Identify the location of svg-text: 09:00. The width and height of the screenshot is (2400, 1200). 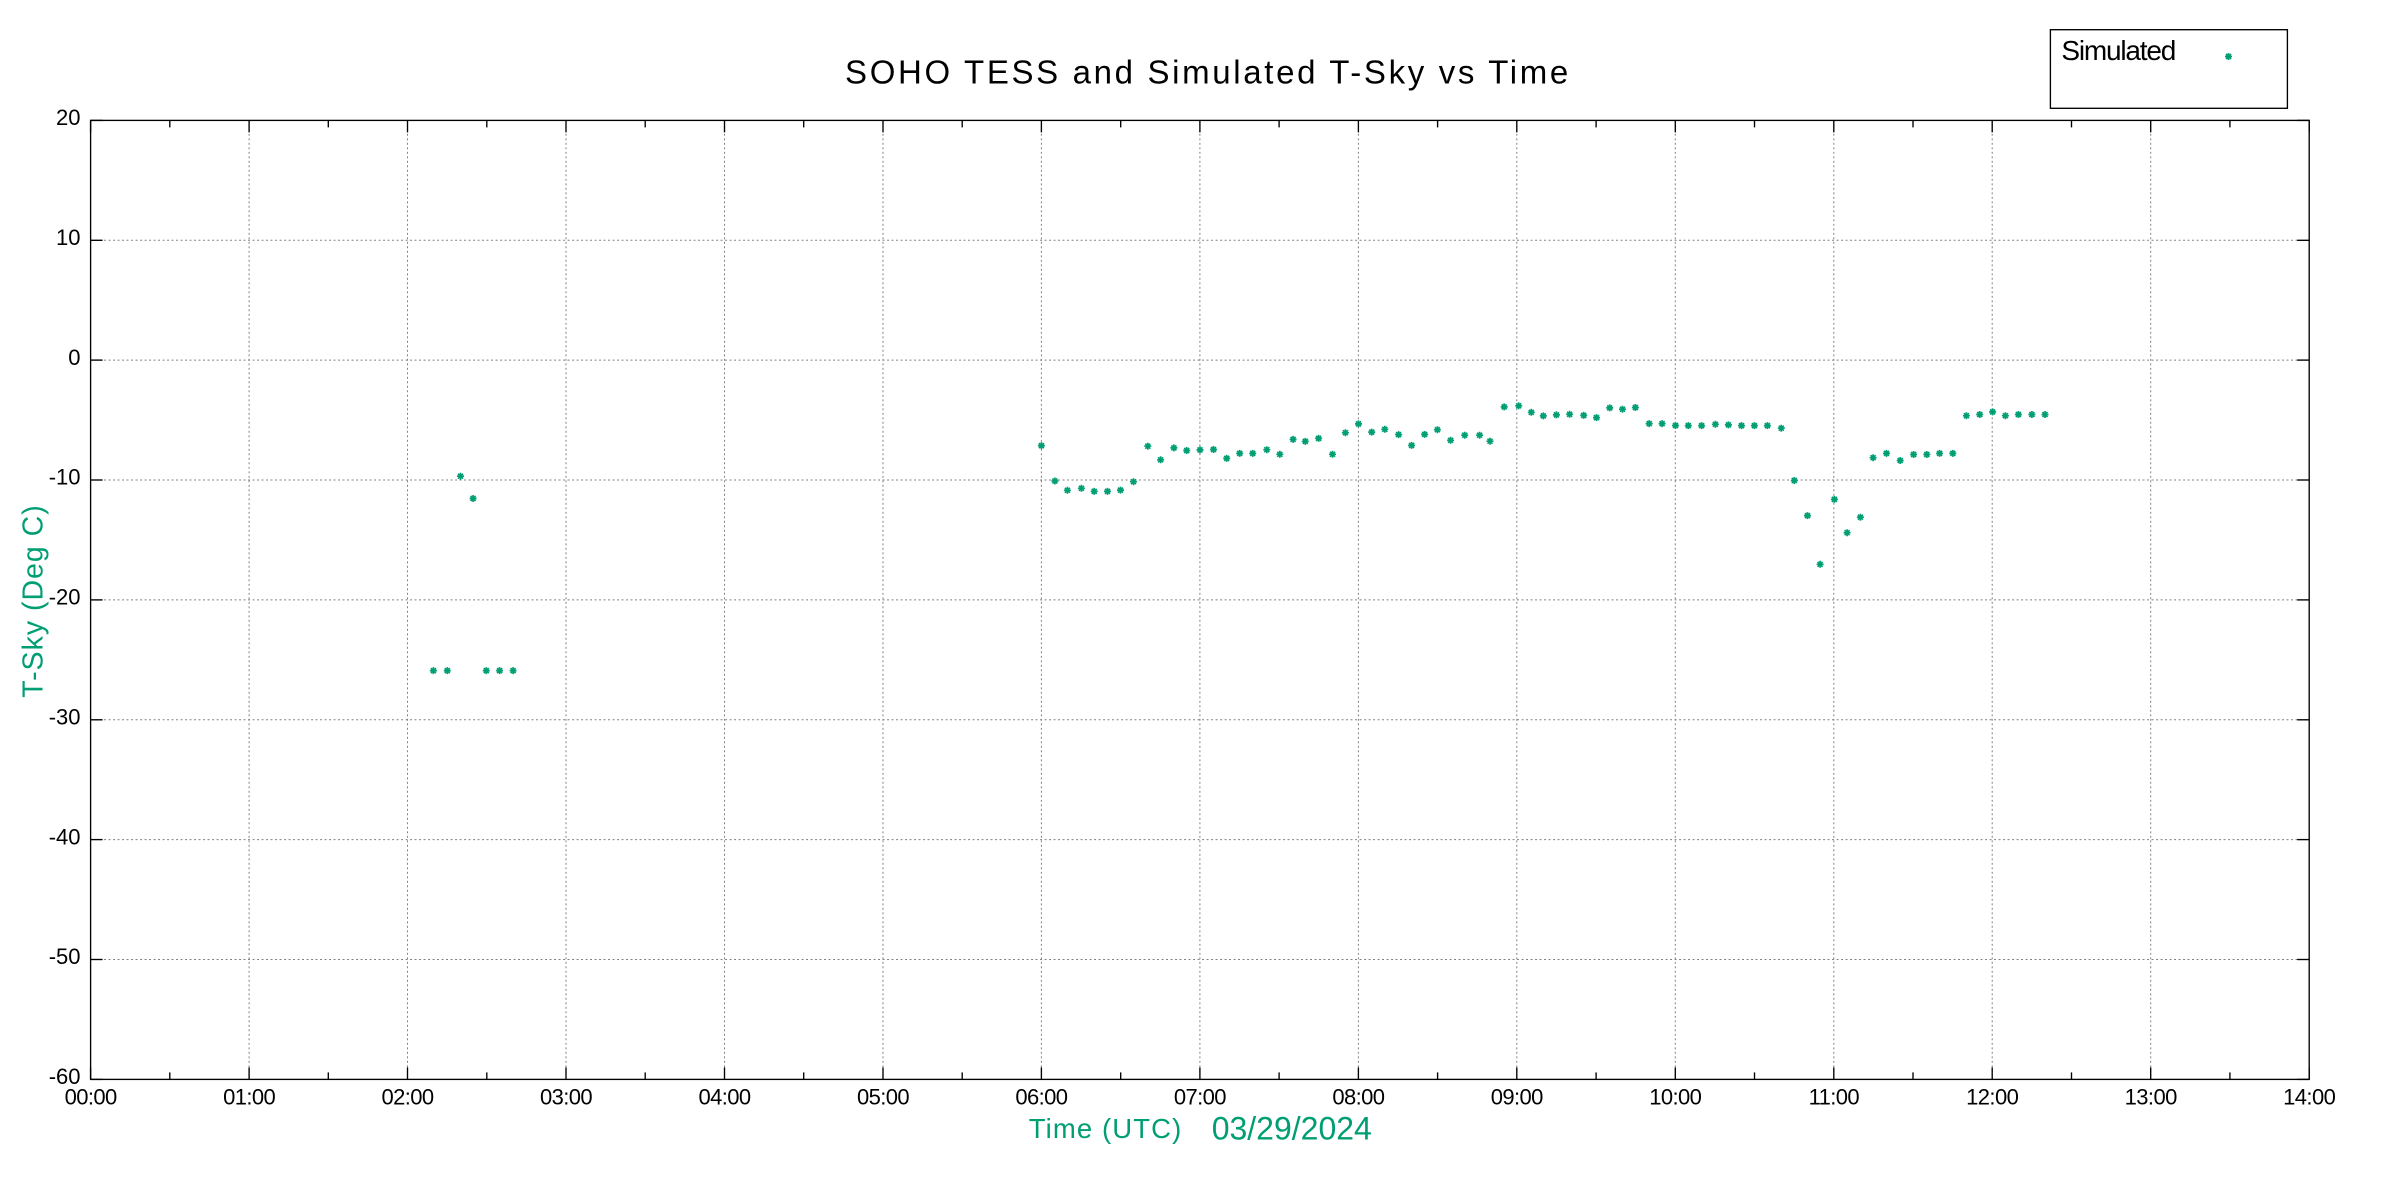
(1517, 1096).